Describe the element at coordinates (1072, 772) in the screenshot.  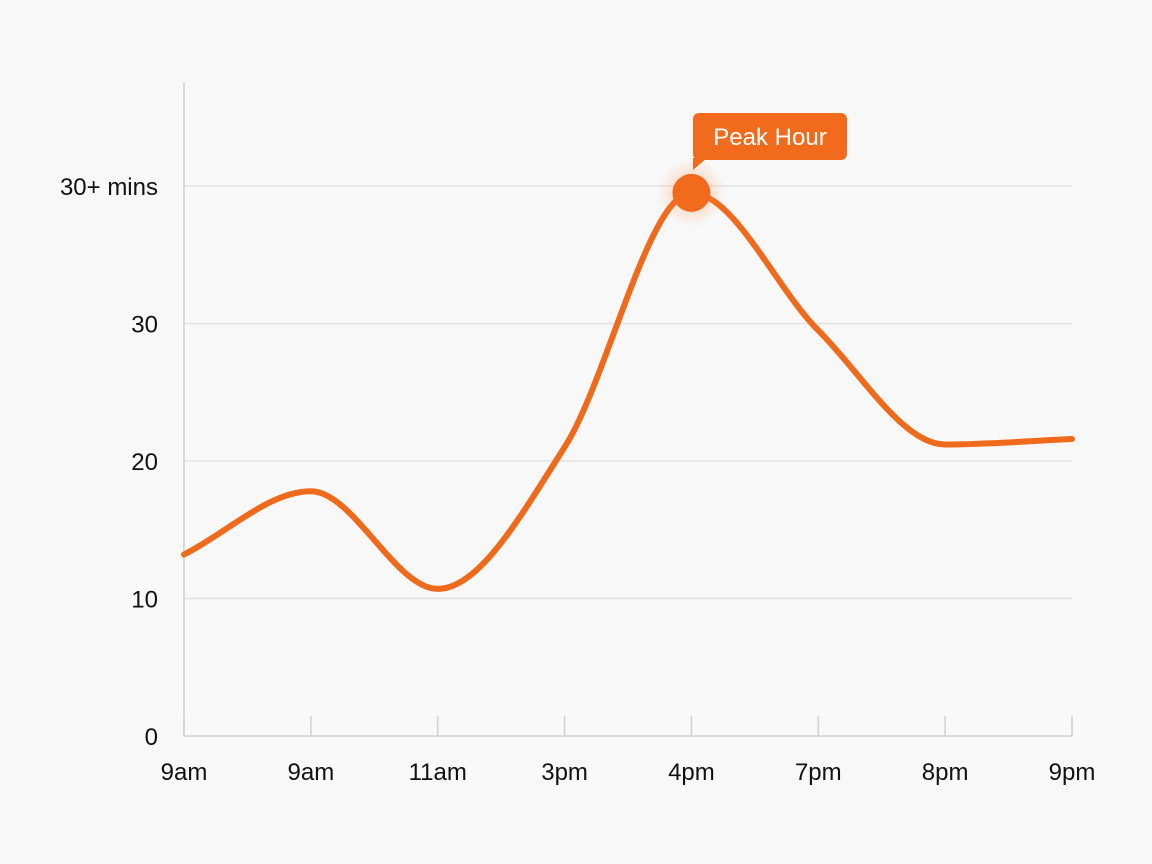
I see `x-tick-label-7: 9pm` at that location.